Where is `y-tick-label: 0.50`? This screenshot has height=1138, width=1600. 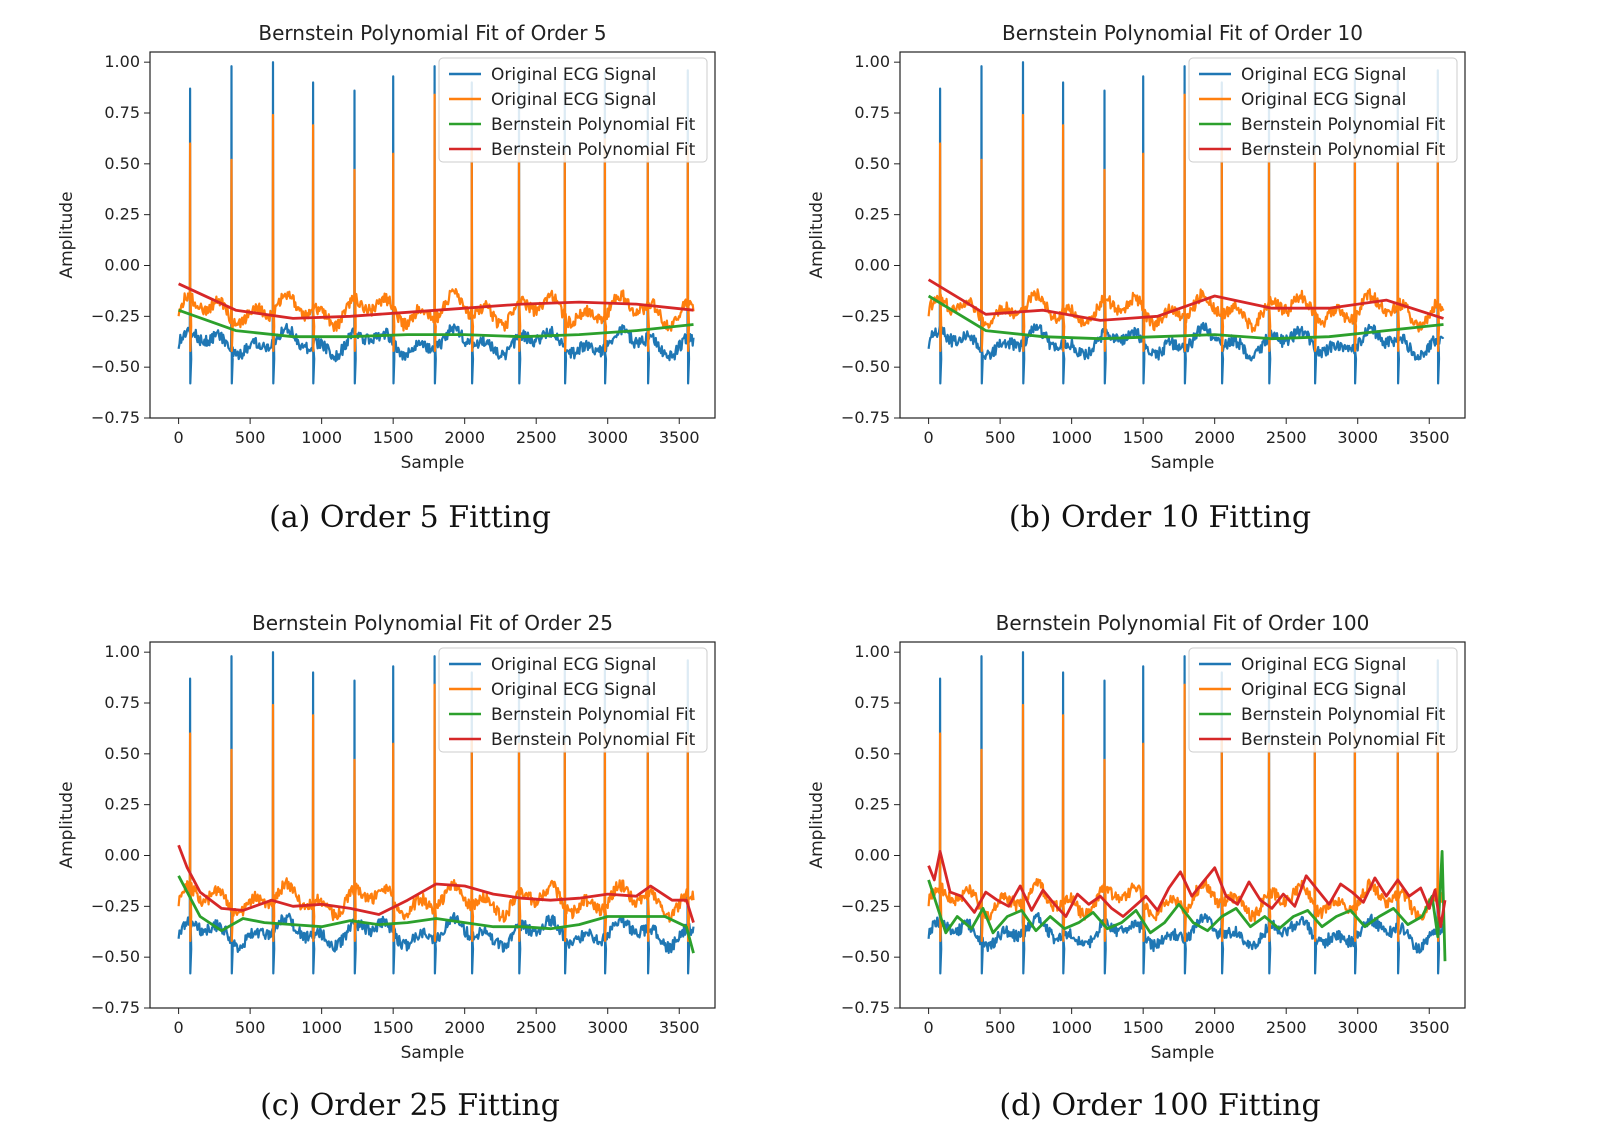 y-tick-label: 0.50 is located at coordinates (872, 753).